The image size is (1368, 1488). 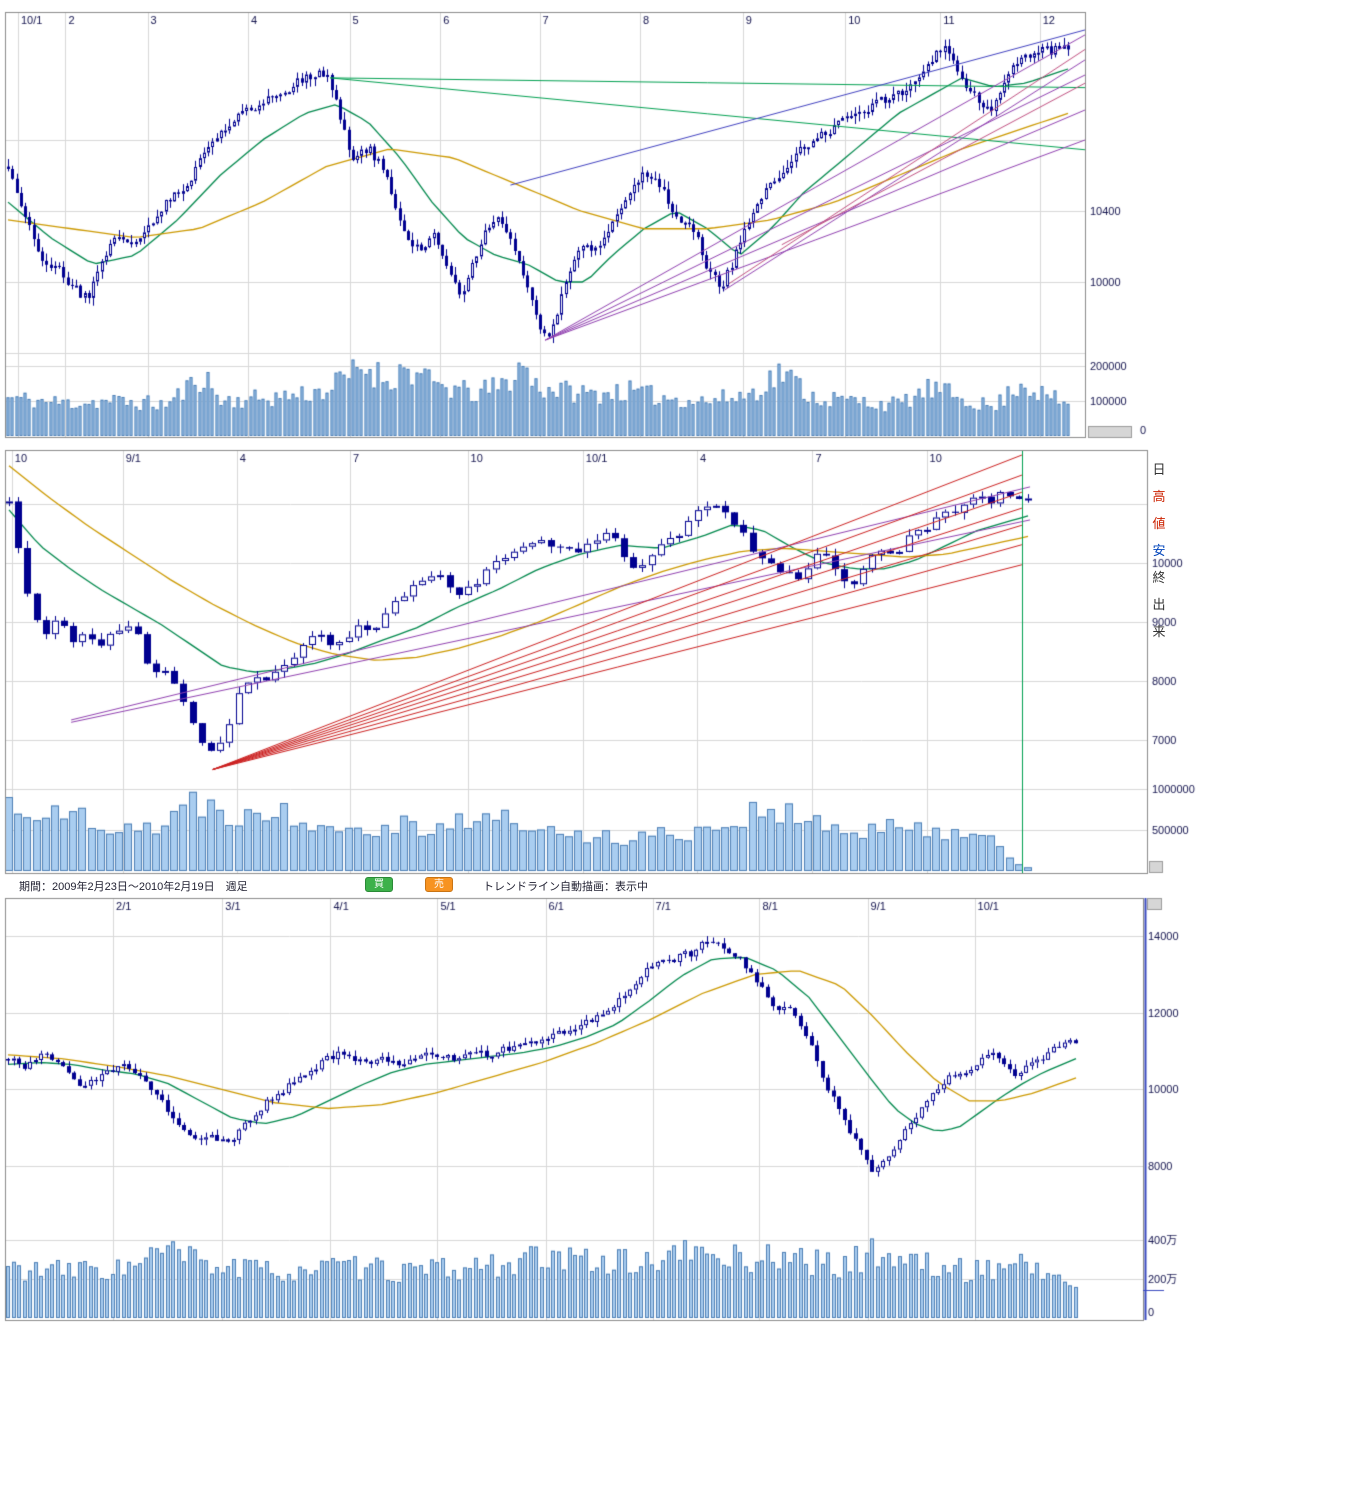 What do you see at coordinates (1159, 496) in the screenshot?
I see `side-label-char: 高` at bounding box center [1159, 496].